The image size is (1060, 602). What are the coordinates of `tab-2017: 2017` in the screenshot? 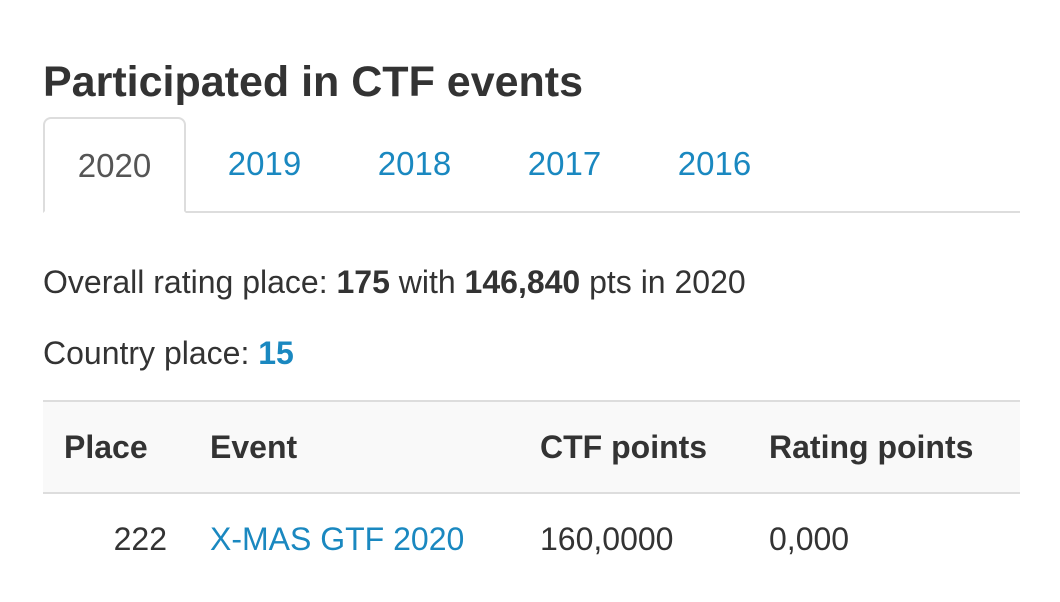 It's located at (564, 163).